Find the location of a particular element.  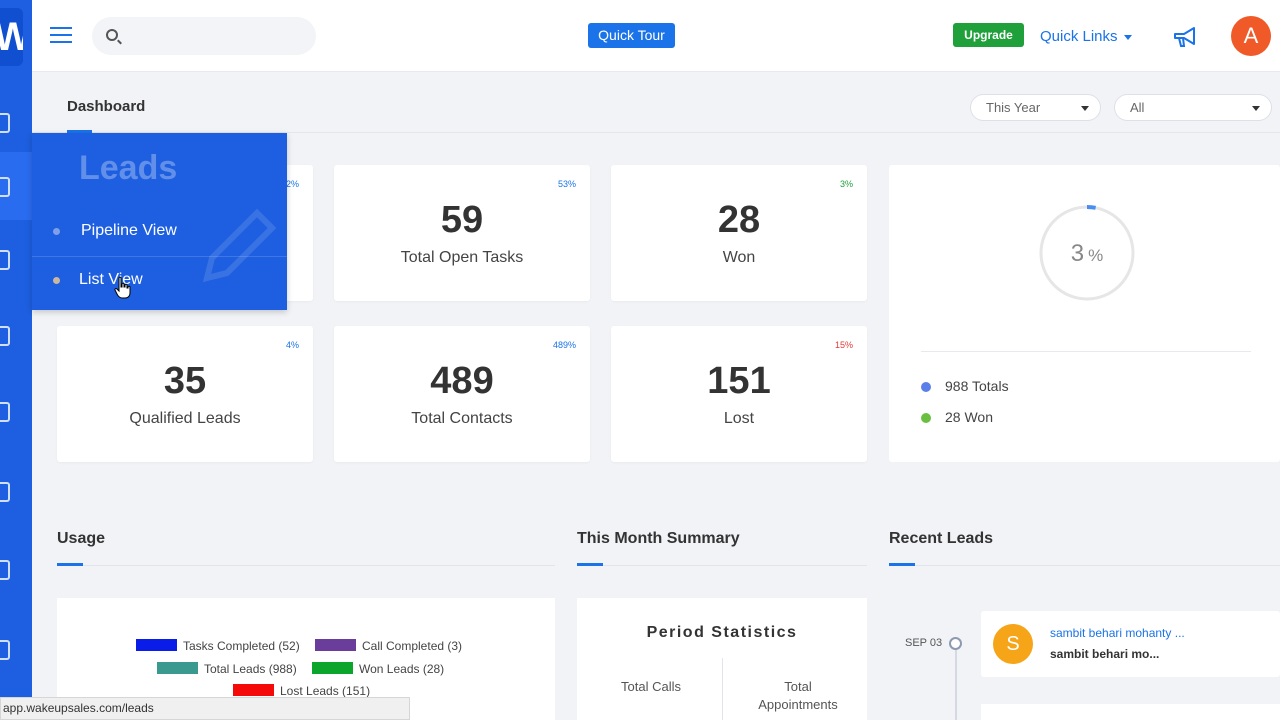

period-filter-select: This Year is located at coordinates (1035, 107).